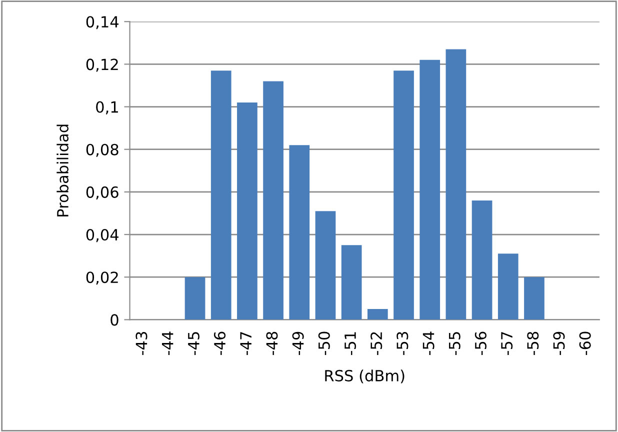 This screenshot has width=618, height=432. Describe the element at coordinates (533, 343) in the screenshot. I see `x-tick-label: -58` at that location.